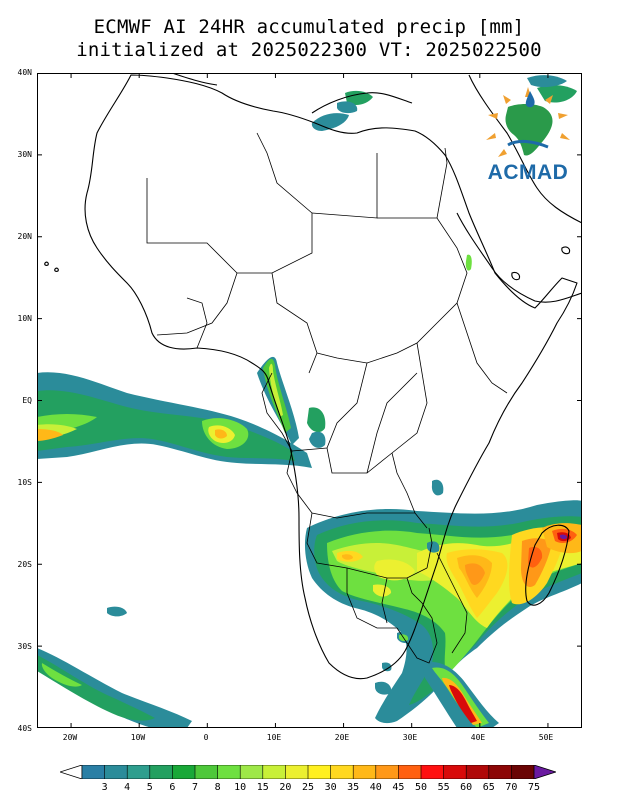  Describe the element at coordinates (528, 122) in the screenshot. I see `acmad-emblem-icon` at that location.